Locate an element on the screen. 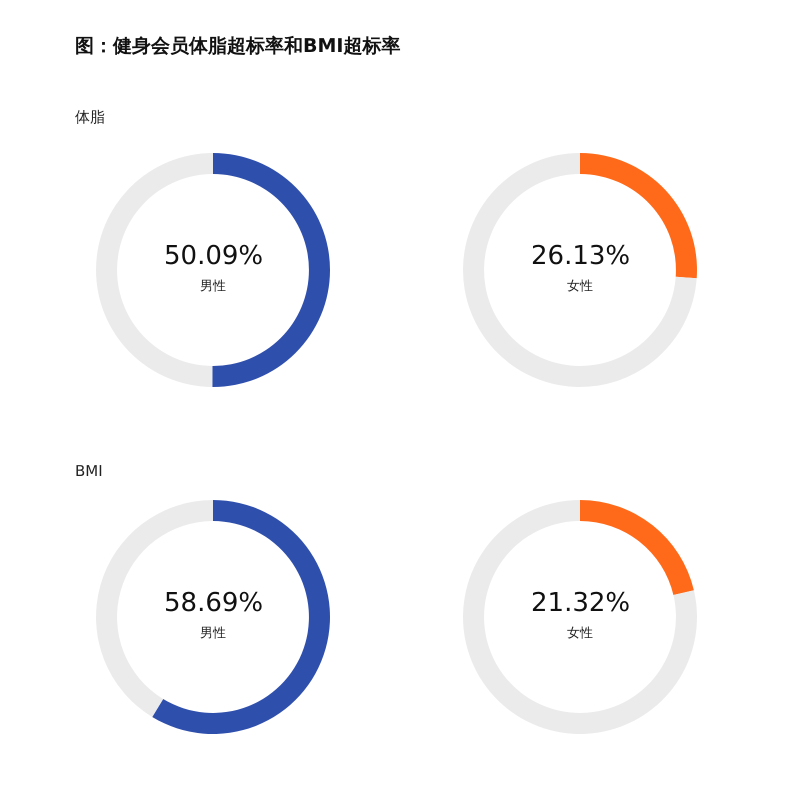 The image size is (800, 807). chart-title: 图：健身会员体脂超标率和BMI超标率 is located at coordinates (237, 46).